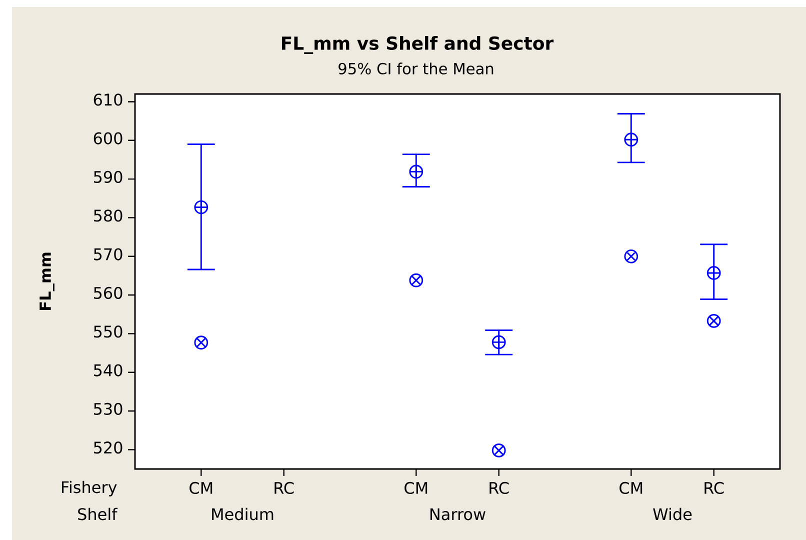 The width and height of the screenshot is (806, 540). I want to click on y-tick-label: 600, so click(108, 138).